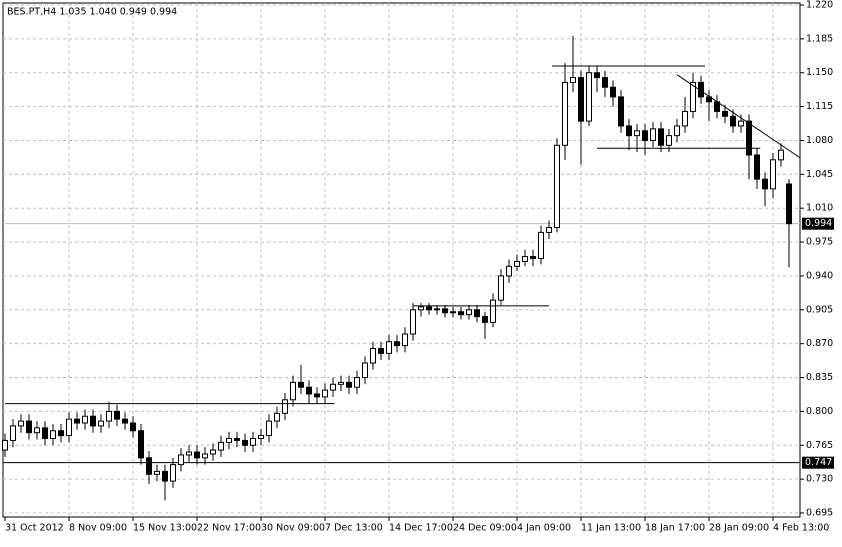 The image size is (842, 547). What do you see at coordinates (293, 528) in the screenshot?
I see `x-tick-label: 30 Nov 09:00` at bounding box center [293, 528].